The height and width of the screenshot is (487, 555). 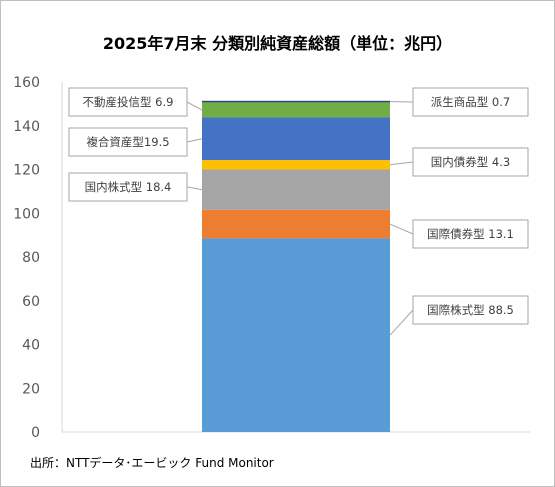 I want to click on data-label: 国内株式型 18.4, so click(x=128, y=187).